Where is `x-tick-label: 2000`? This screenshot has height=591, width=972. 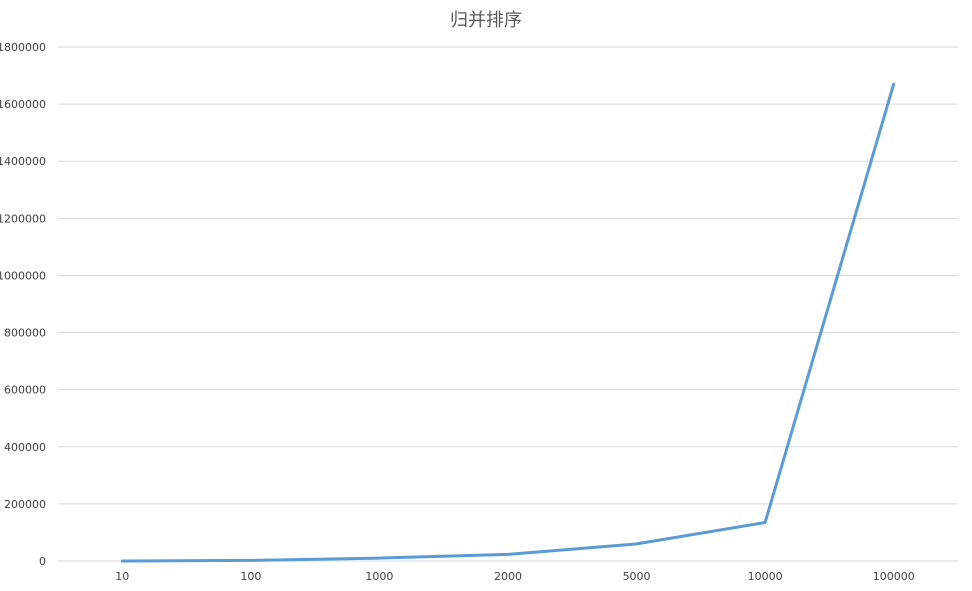
x-tick-label: 2000 is located at coordinates (508, 576).